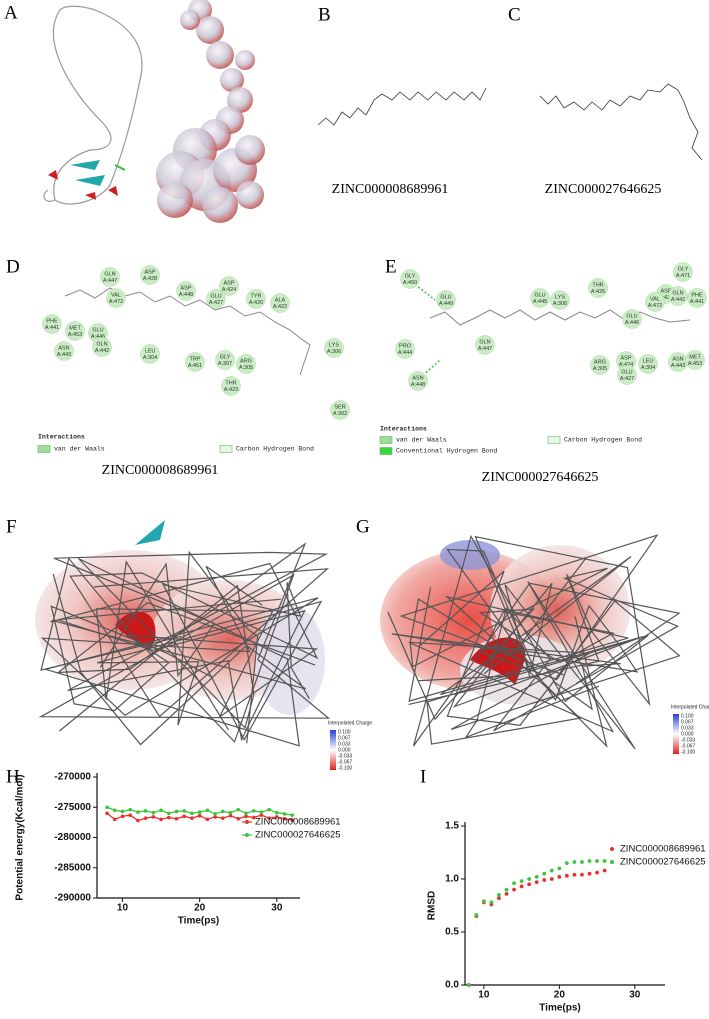 The width and height of the screenshot is (709, 1019). What do you see at coordinates (334, 352) in the screenshot?
I see `residue-id: A:306` at bounding box center [334, 352].